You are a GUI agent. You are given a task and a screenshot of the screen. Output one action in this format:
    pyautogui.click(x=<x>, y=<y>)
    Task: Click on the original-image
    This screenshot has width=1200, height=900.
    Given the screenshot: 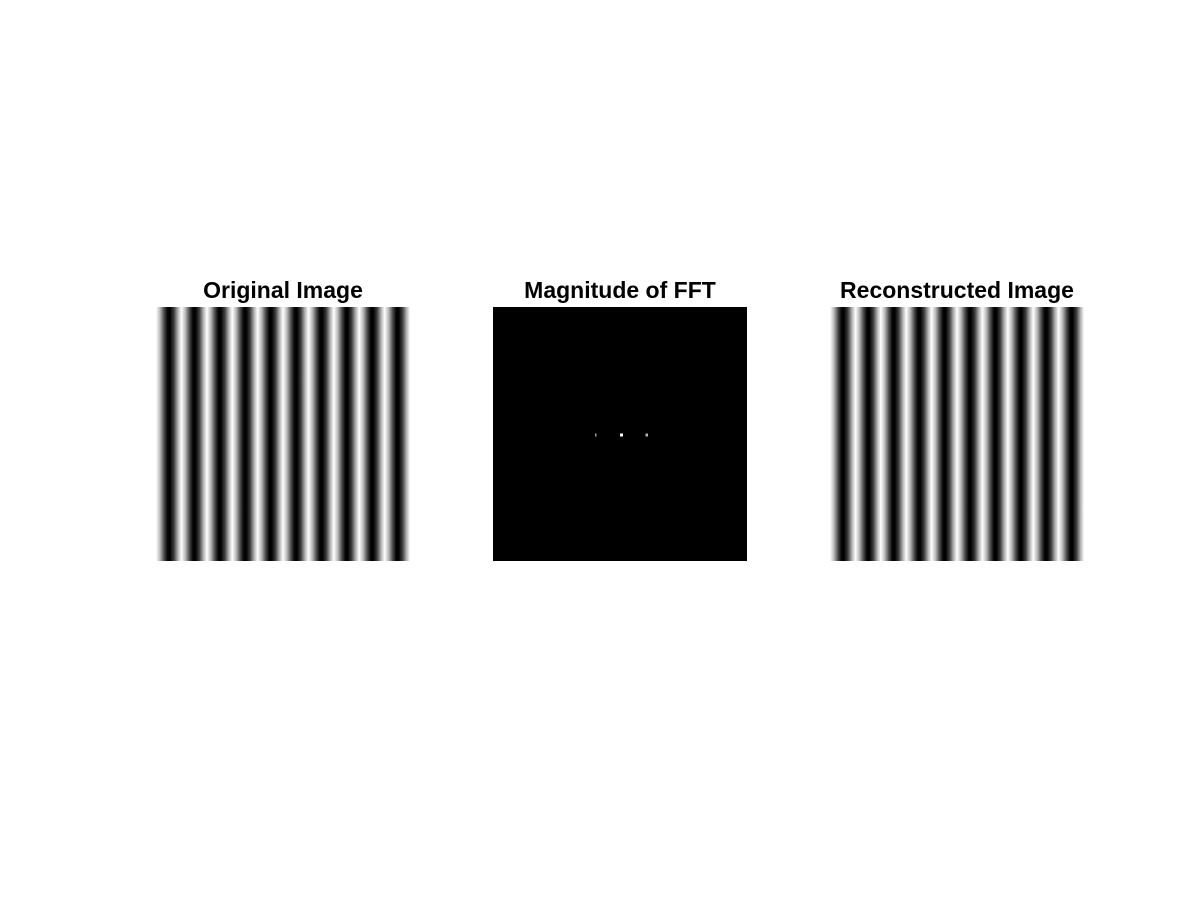 What is the action you would take?
    pyautogui.click(x=283, y=434)
    